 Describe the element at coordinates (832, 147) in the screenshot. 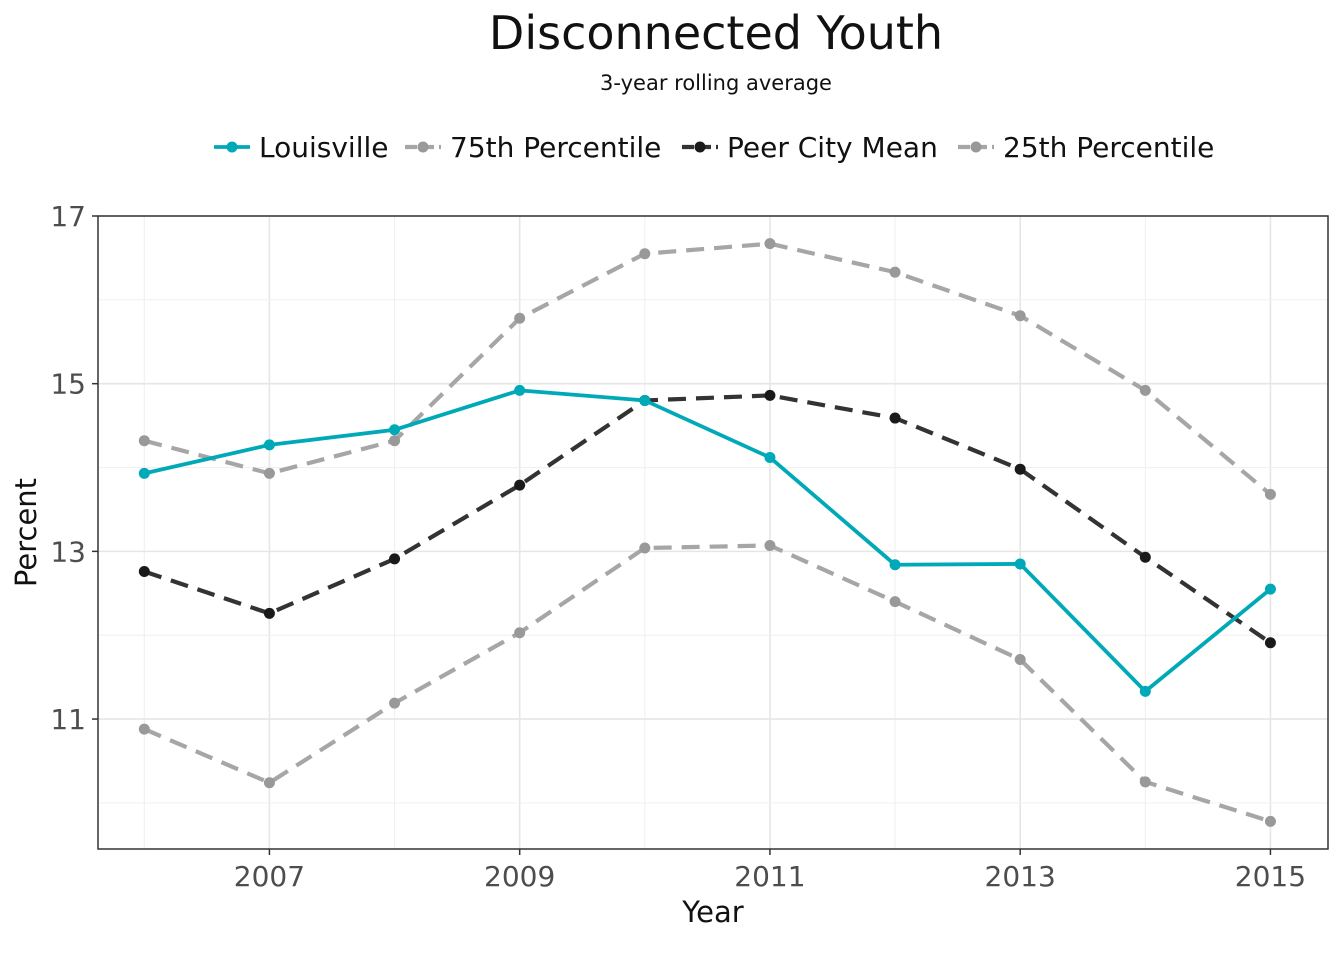

I see `legend-label: Peer City Mean` at that location.